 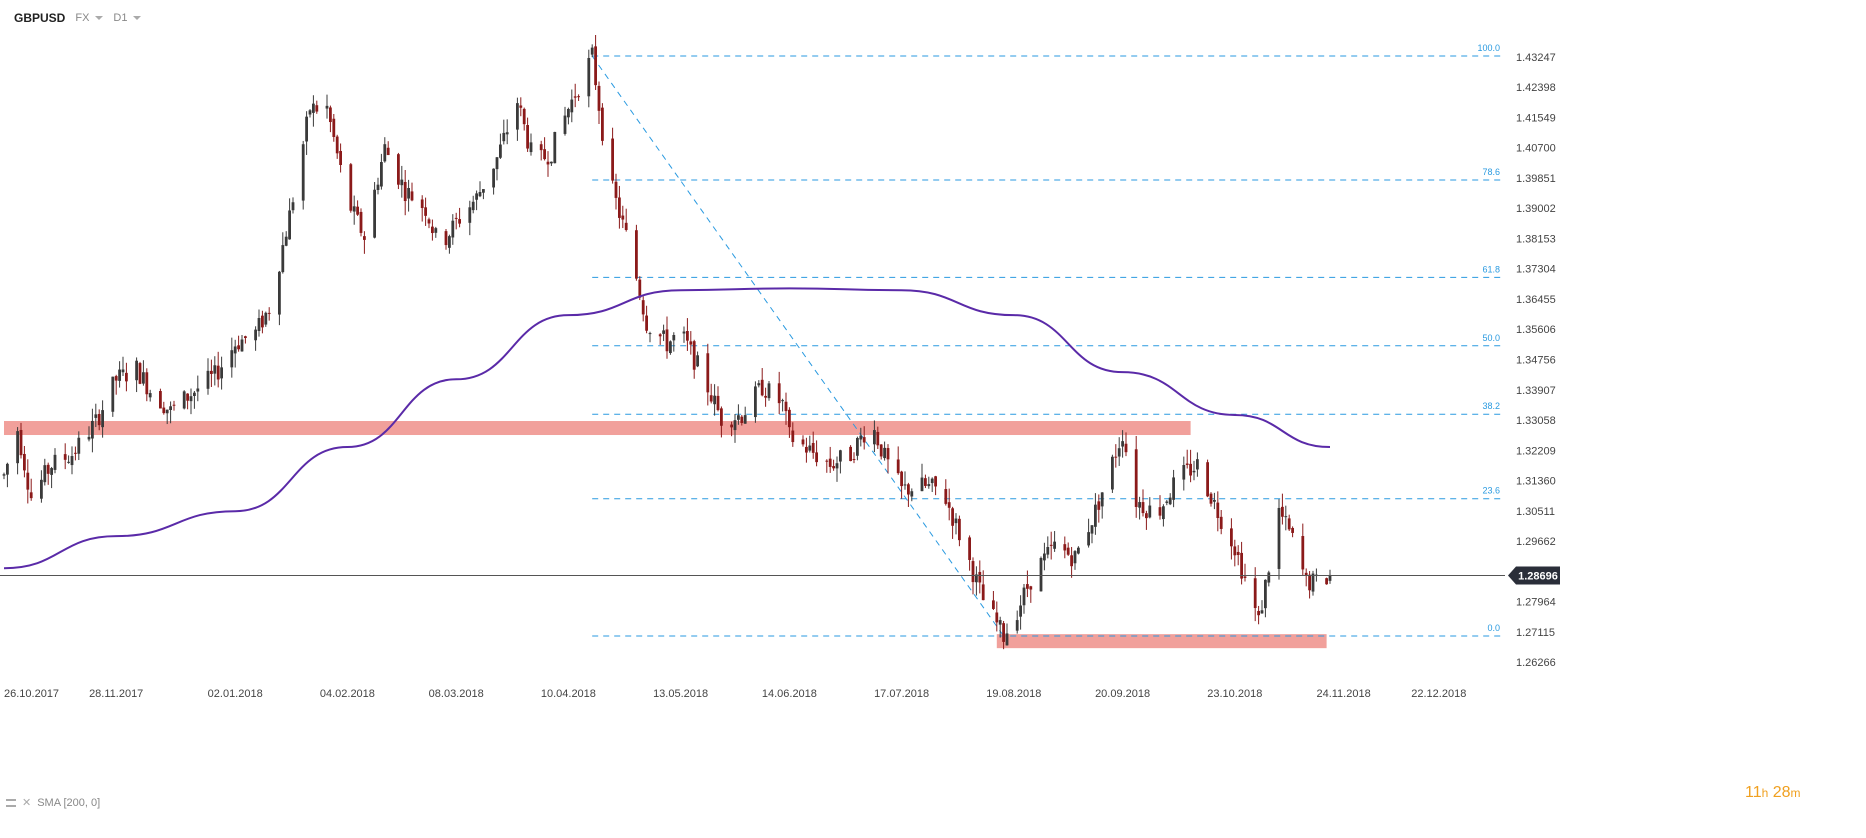 What do you see at coordinates (40, 18) in the screenshot?
I see `symbol-label: GBPUSD` at bounding box center [40, 18].